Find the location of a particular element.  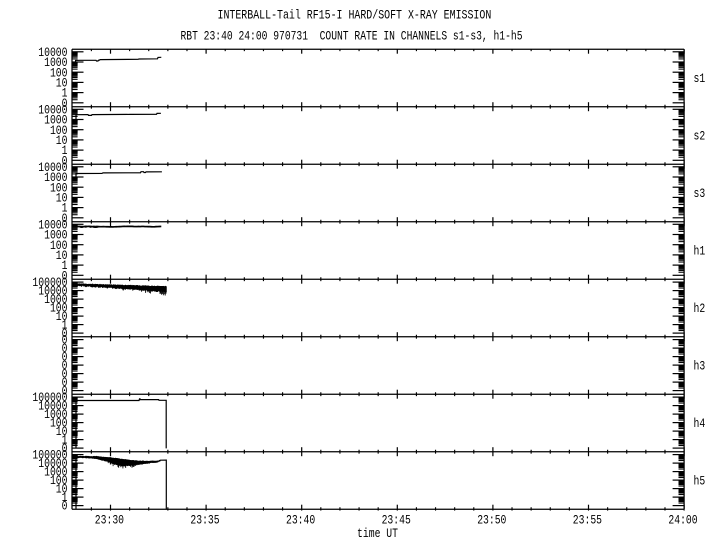

svg-text: s2 is located at coordinates (700, 136).